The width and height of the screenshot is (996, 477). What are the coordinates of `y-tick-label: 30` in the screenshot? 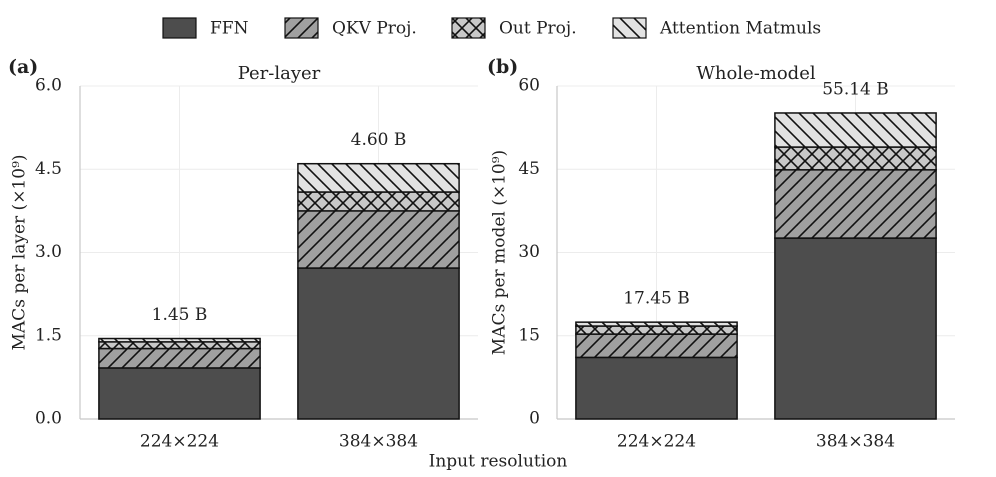 It's located at (529, 252).